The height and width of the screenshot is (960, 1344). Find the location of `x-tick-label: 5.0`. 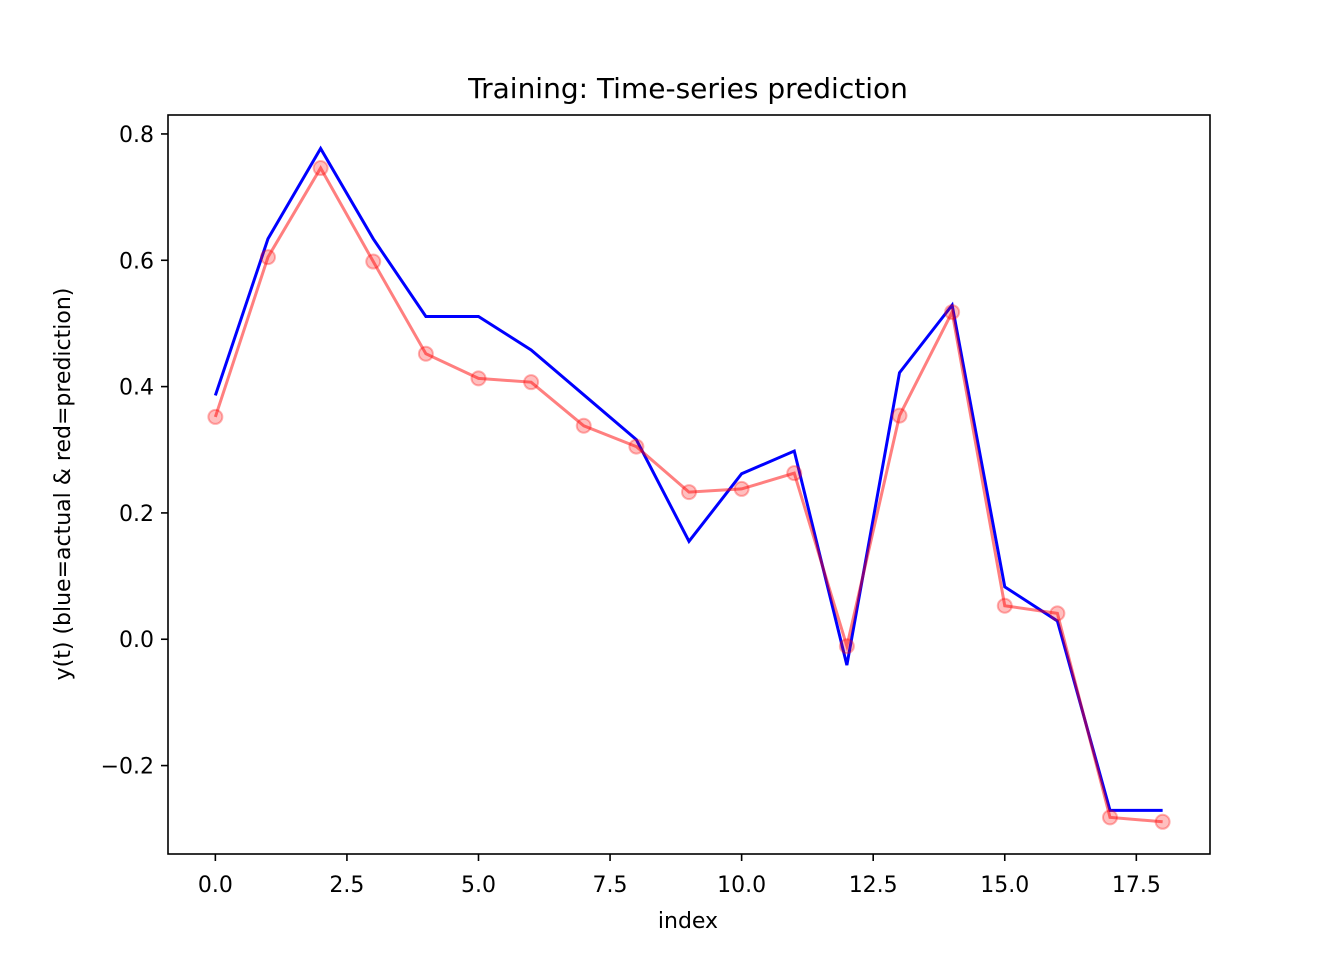

x-tick-label: 5.0 is located at coordinates (478, 885).